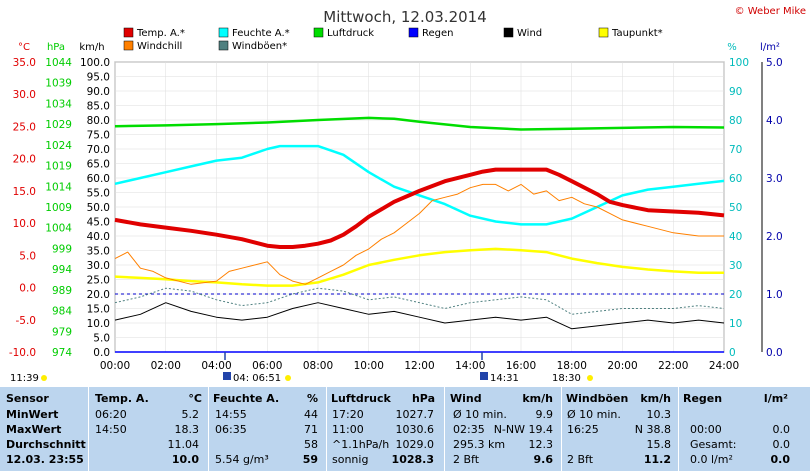 This screenshot has height=471, width=810. Describe the element at coordinates (45, 459) in the screenshot. I see `row-label: 12.03. 23:55` at that location.